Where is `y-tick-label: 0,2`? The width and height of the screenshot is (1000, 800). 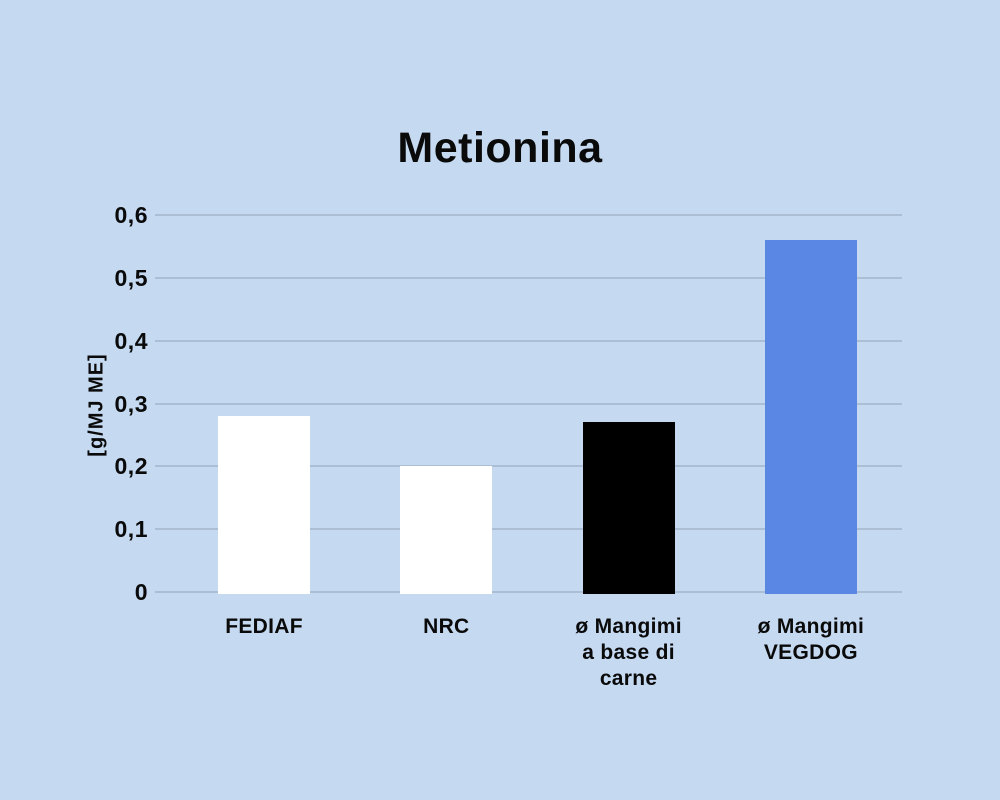
y-tick-label: 0,2 is located at coordinates (131, 466).